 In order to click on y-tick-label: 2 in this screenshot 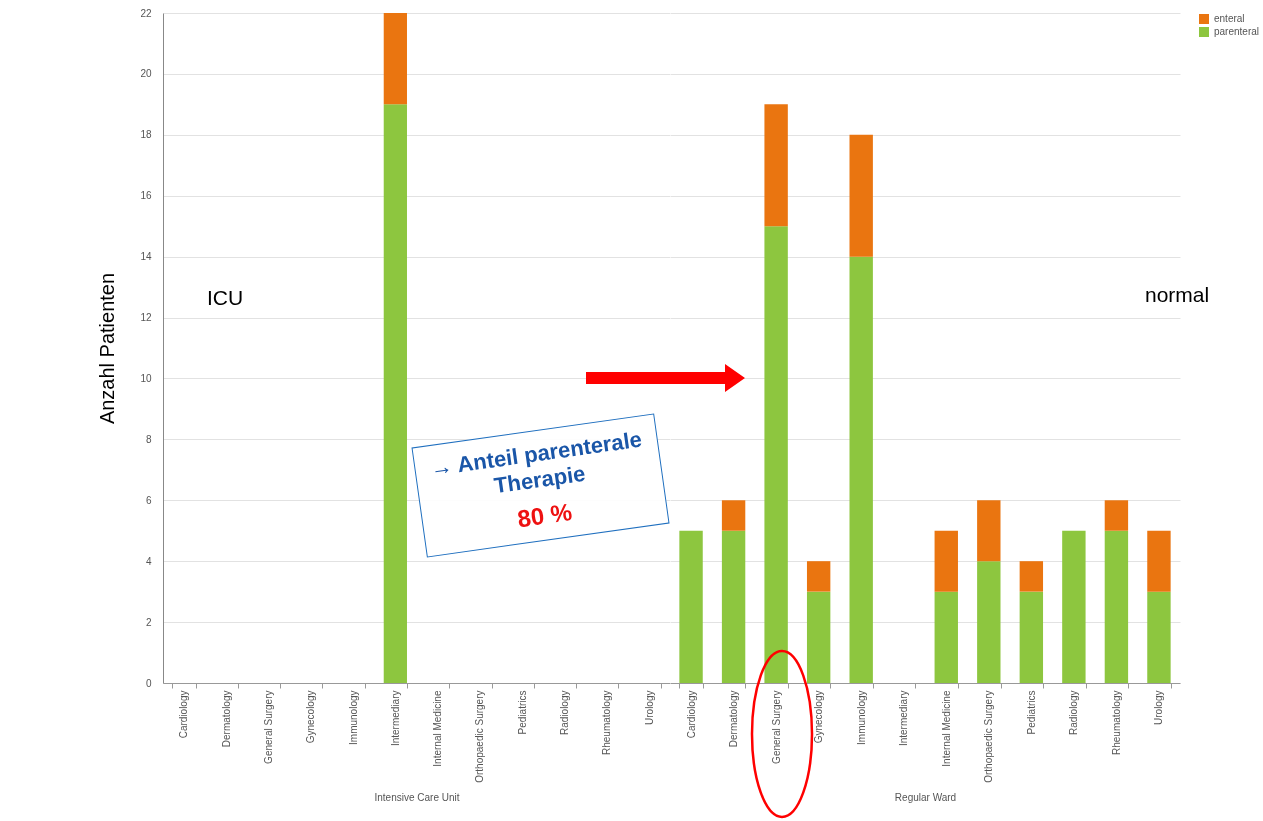, I will do `click(148, 622)`.